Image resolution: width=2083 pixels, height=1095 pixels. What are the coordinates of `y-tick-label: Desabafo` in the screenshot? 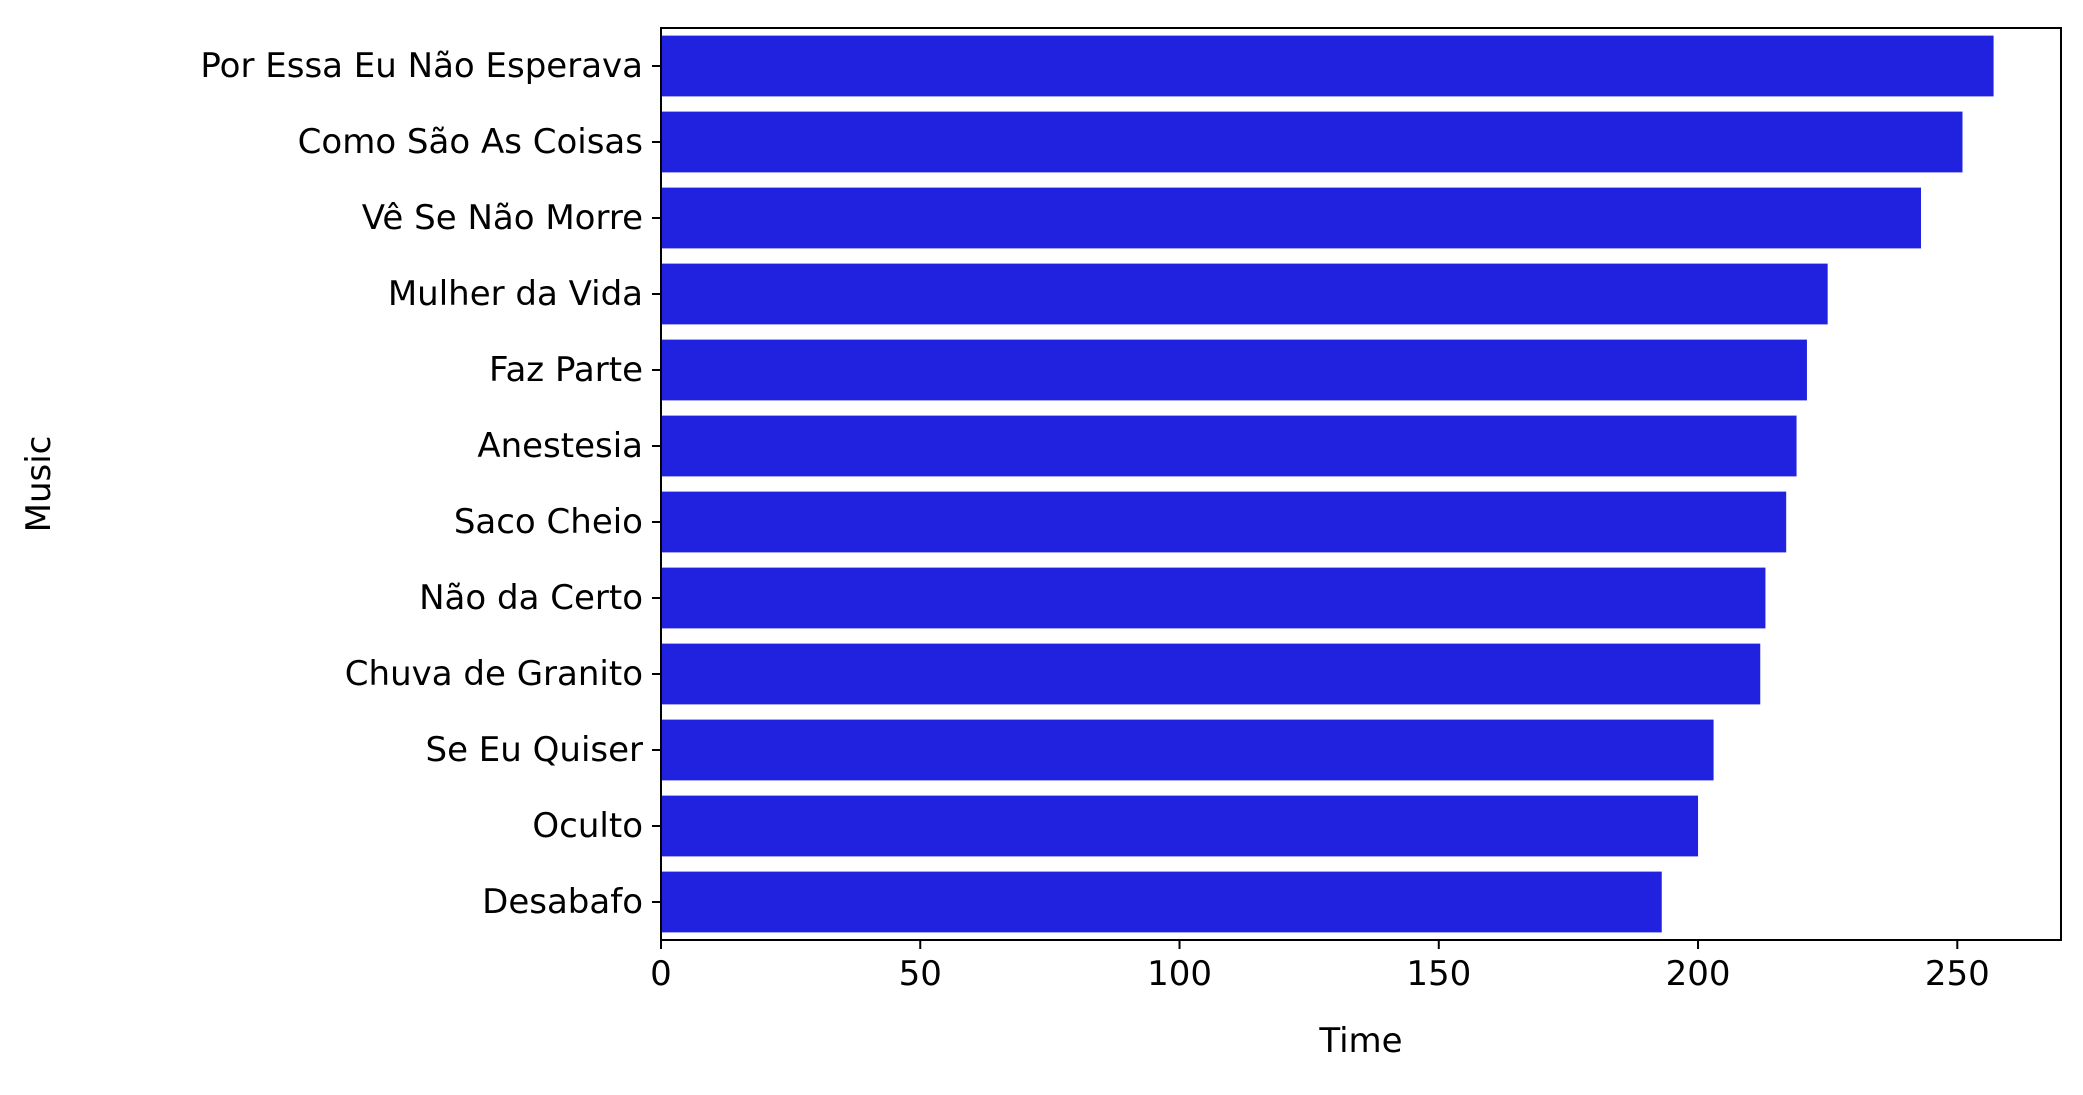 It's located at (562, 902).